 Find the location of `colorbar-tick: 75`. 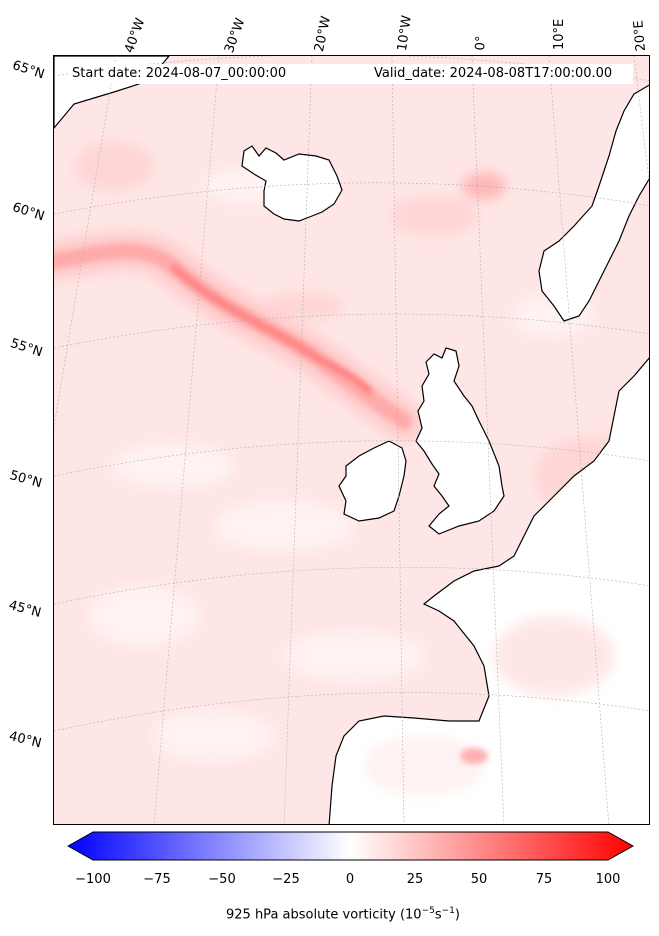

colorbar-tick: 75 is located at coordinates (544, 879).